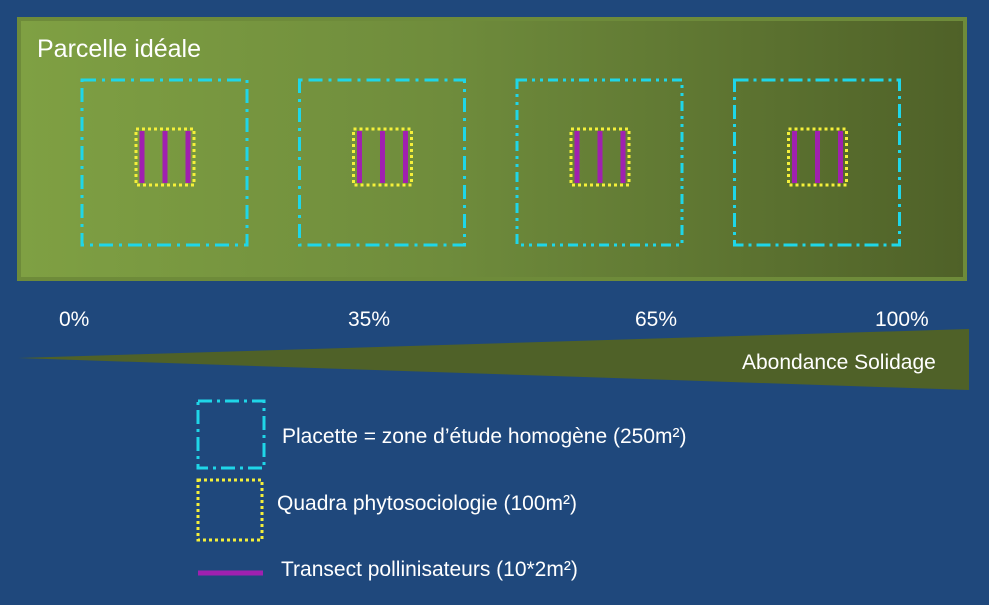 This screenshot has width=989, height=605. I want to click on legend-transect-label: Transect pollinisateurs (10*2m²), so click(429, 569).